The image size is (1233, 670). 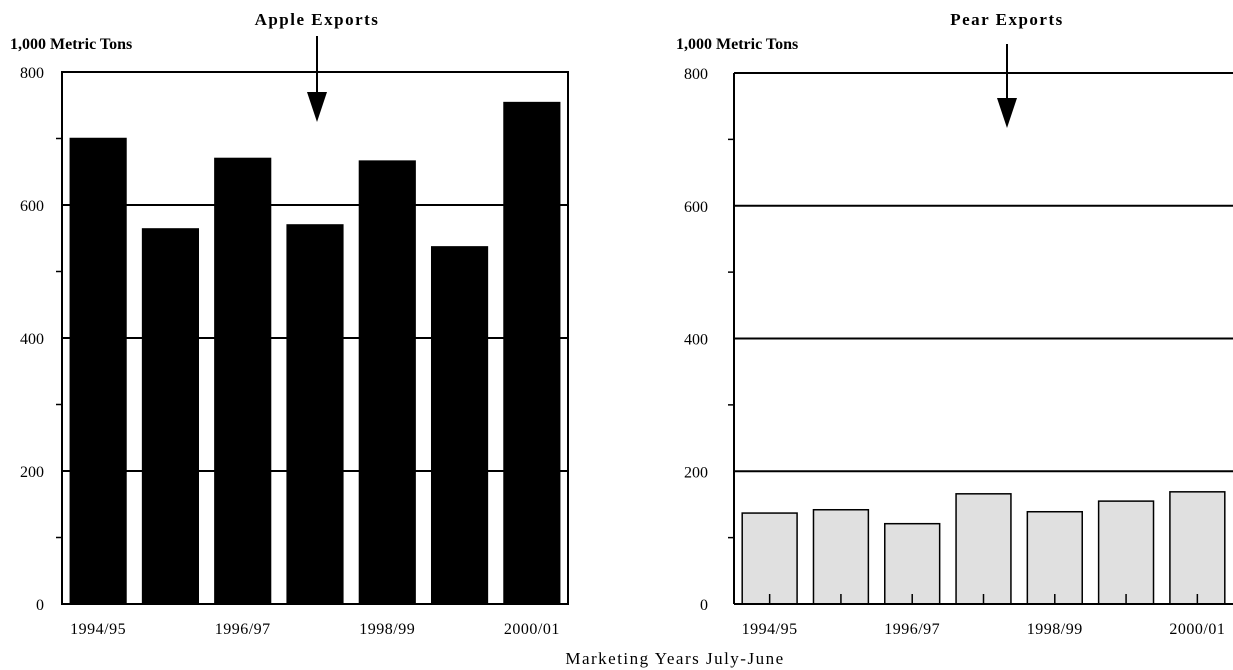 What do you see at coordinates (387, 629) in the screenshot?
I see `apple-x-tick-label: 1998/99` at bounding box center [387, 629].